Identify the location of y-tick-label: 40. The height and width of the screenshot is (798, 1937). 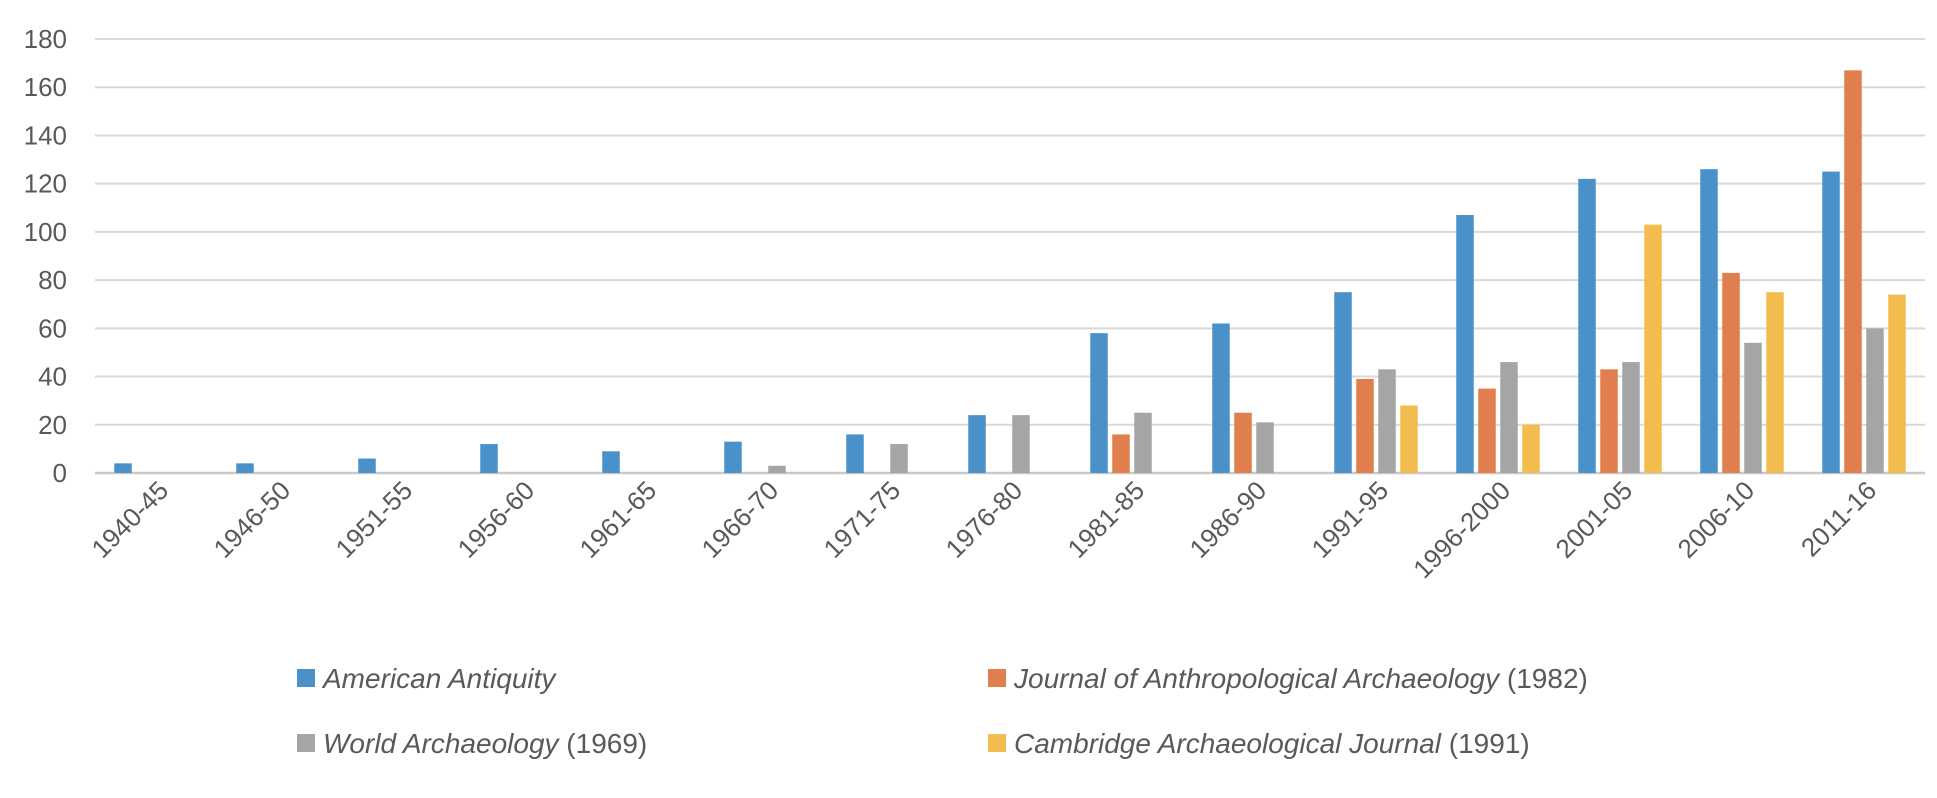
(52, 377).